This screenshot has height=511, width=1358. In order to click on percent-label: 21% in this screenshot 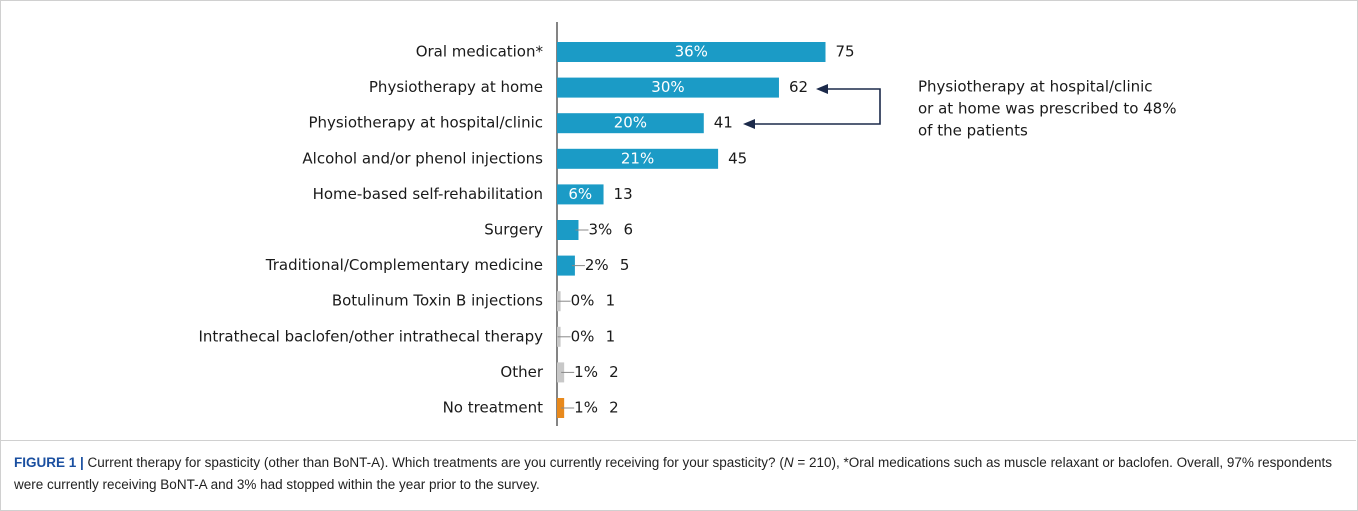, I will do `click(637, 158)`.